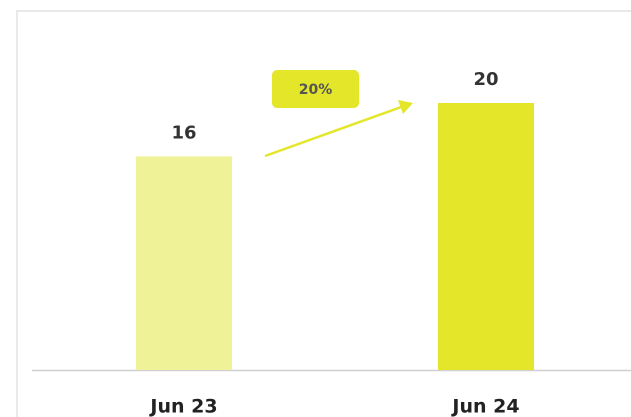 The height and width of the screenshot is (417, 631). Describe the element at coordinates (183, 132) in the screenshot. I see `value-label: 16` at that location.